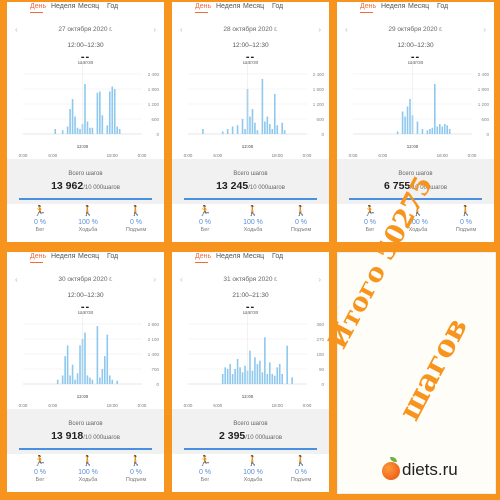  I want to click on run-icon: 🏃, so click(40, 461).